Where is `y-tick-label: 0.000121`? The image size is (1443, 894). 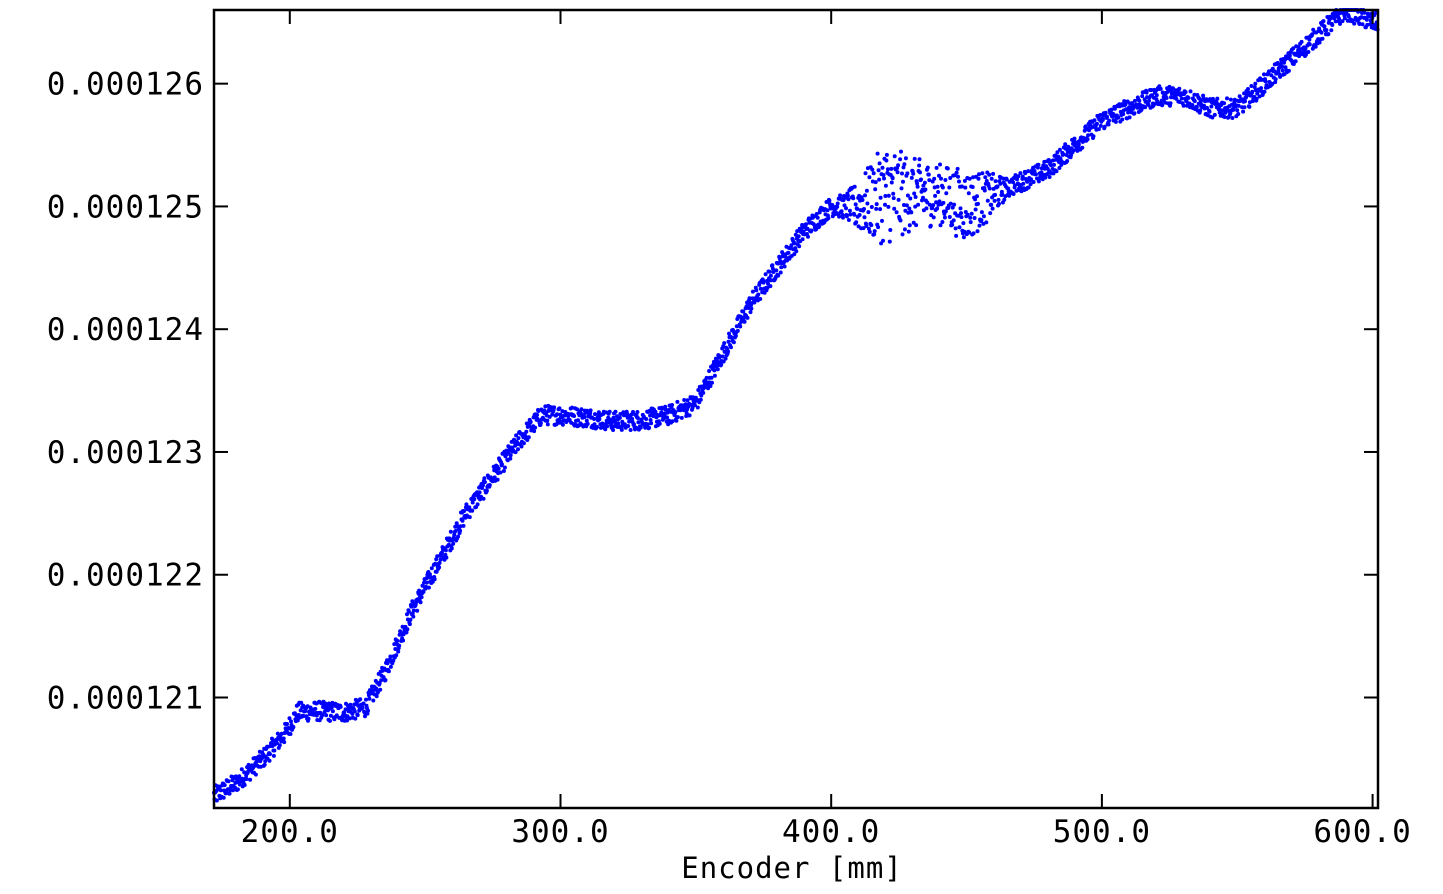 y-tick-label: 0.000121 is located at coordinates (125, 699).